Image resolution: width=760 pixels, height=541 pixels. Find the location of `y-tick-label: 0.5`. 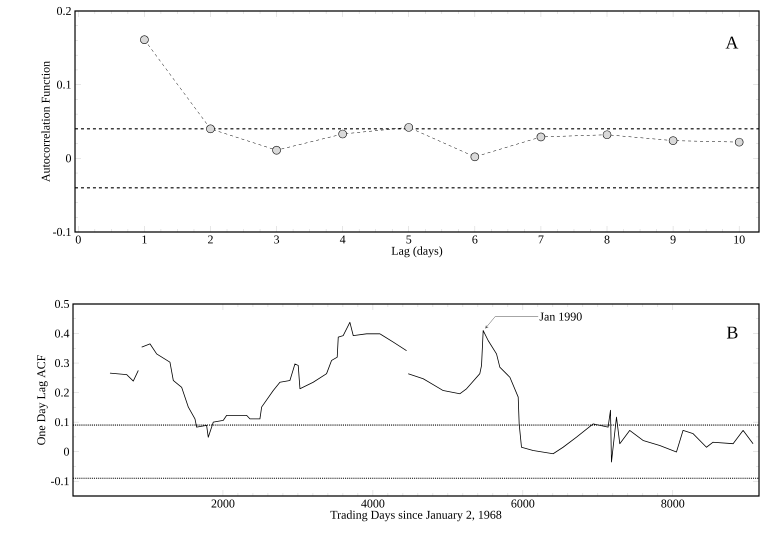

y-tick-label: 0.5 is located at coordinates (62, 304).